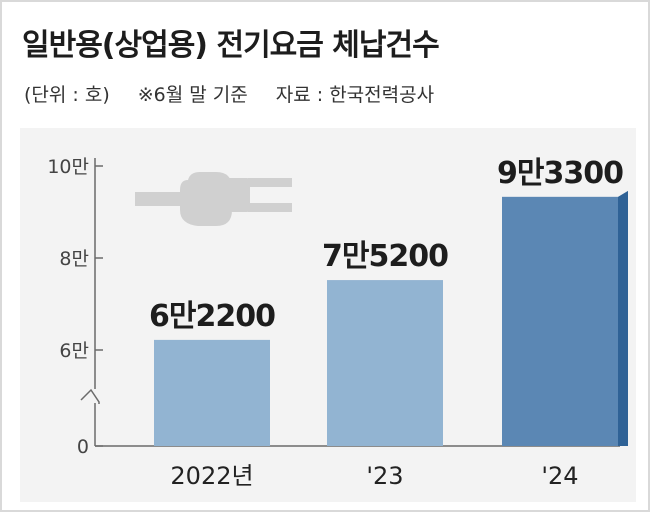 This screenshot has height=512, width=650. I want to click on y-tick-label: 10만, so click(68, 167).